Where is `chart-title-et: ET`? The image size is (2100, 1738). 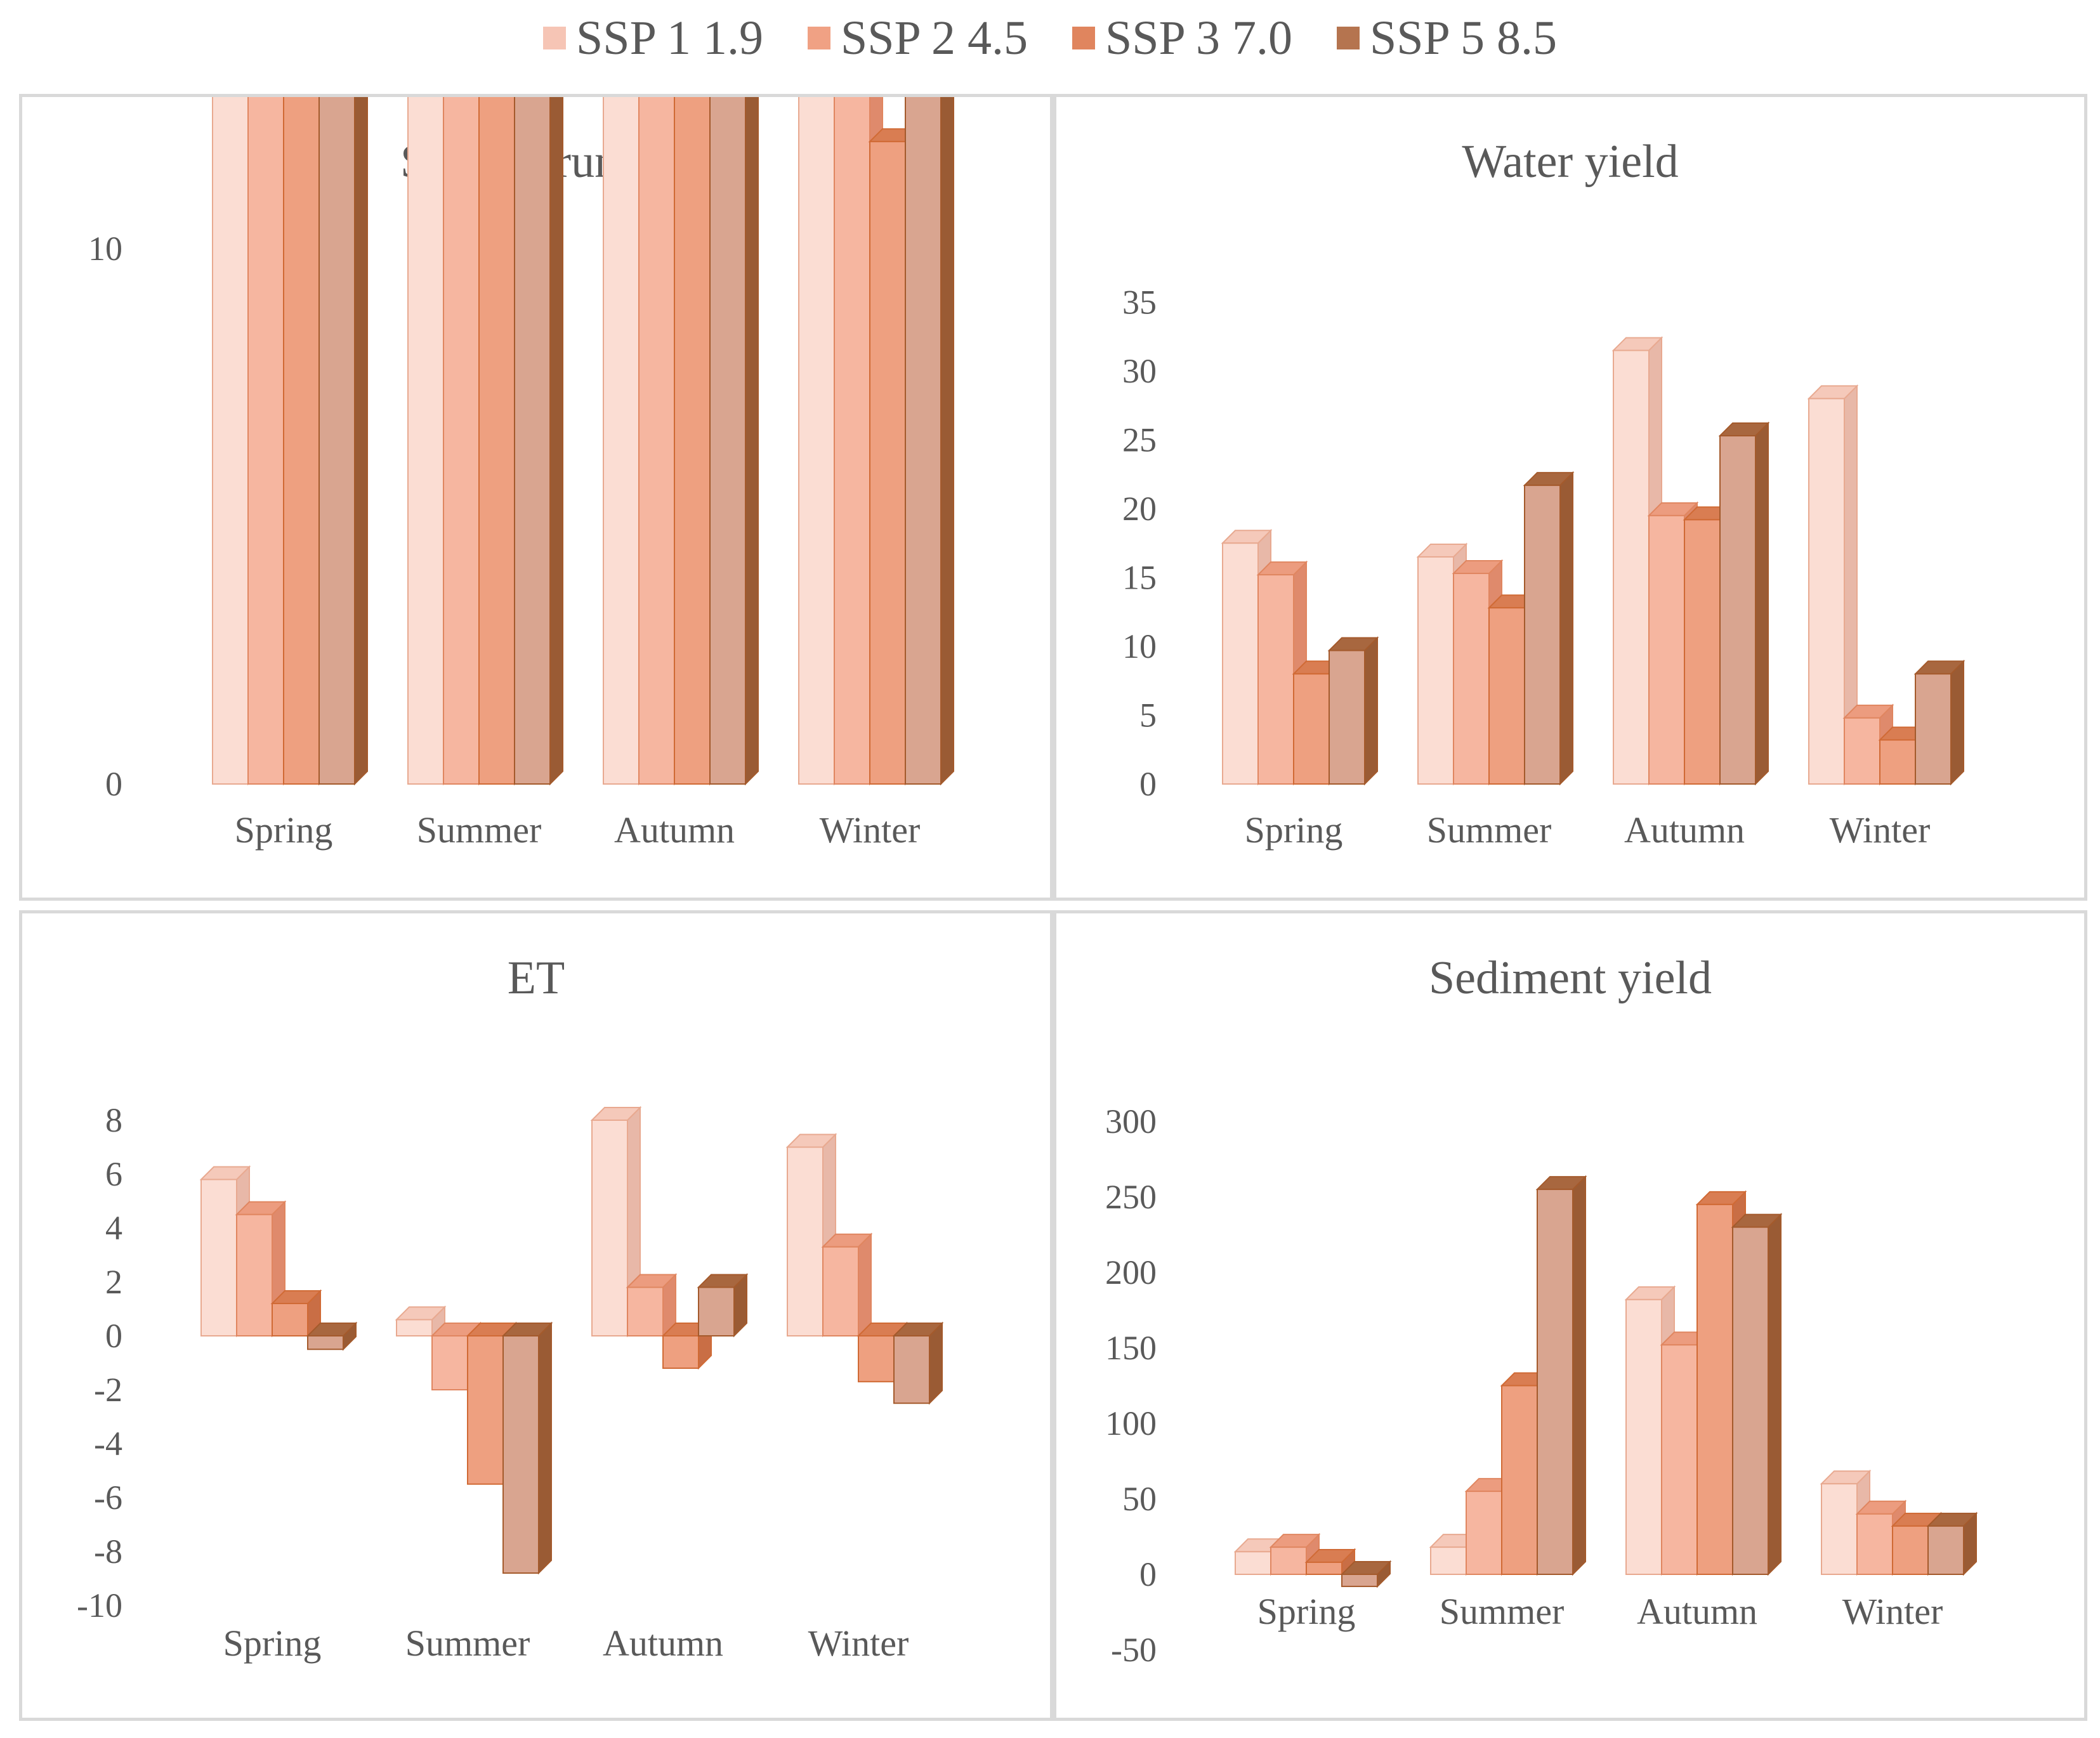
chart-title-et: ET is located at coordinates (536, 978).